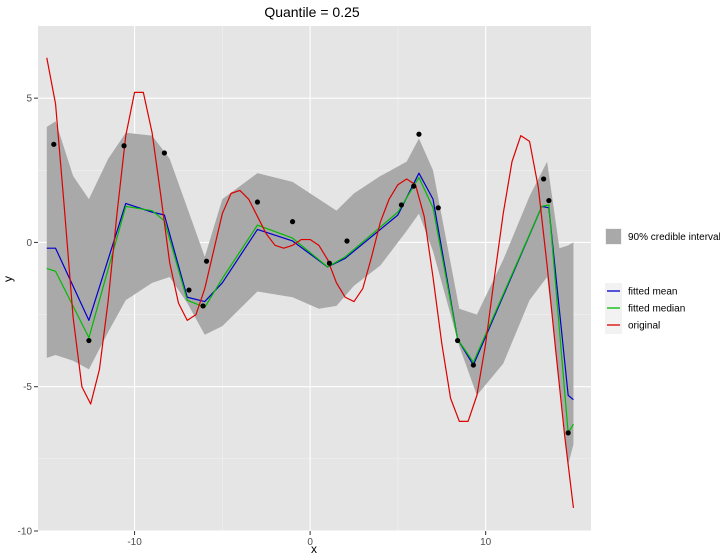  I want to click on chart-title: Quantile = 0.25, so click(312, 12).